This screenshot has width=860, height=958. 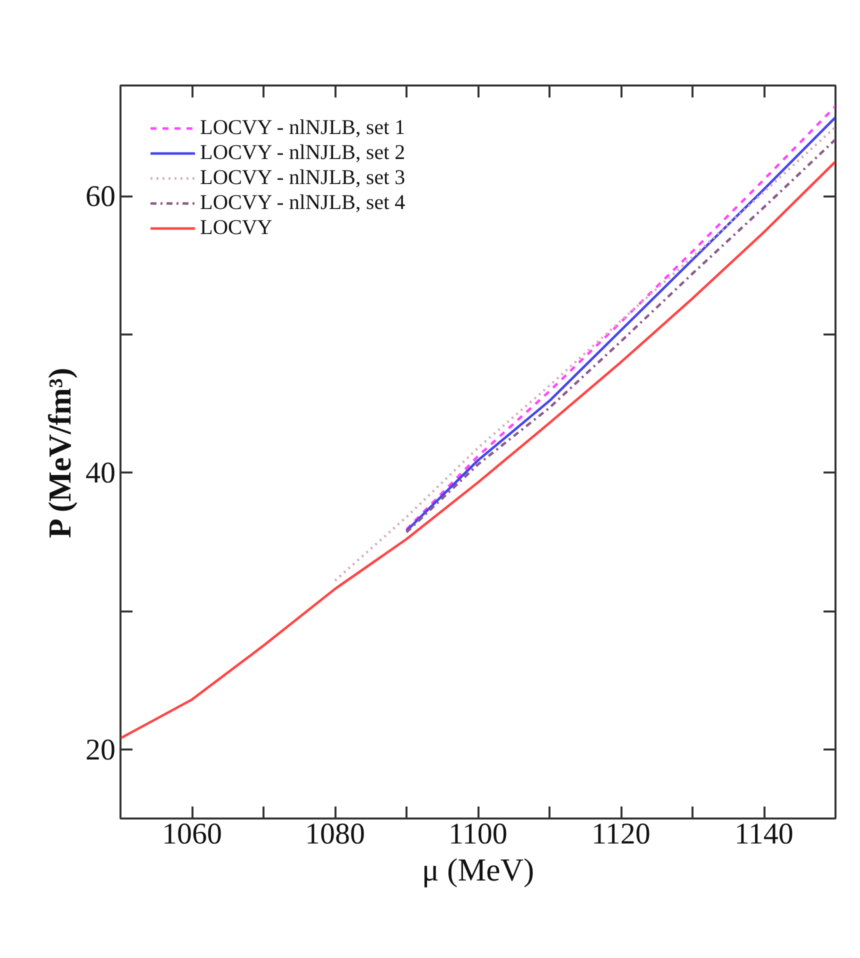 What do you see at coordinates (303, 177) in the screenshot?
I see `legend-label: LOCVY - nlNJLB, set 3` at bounding box center [303, 177].